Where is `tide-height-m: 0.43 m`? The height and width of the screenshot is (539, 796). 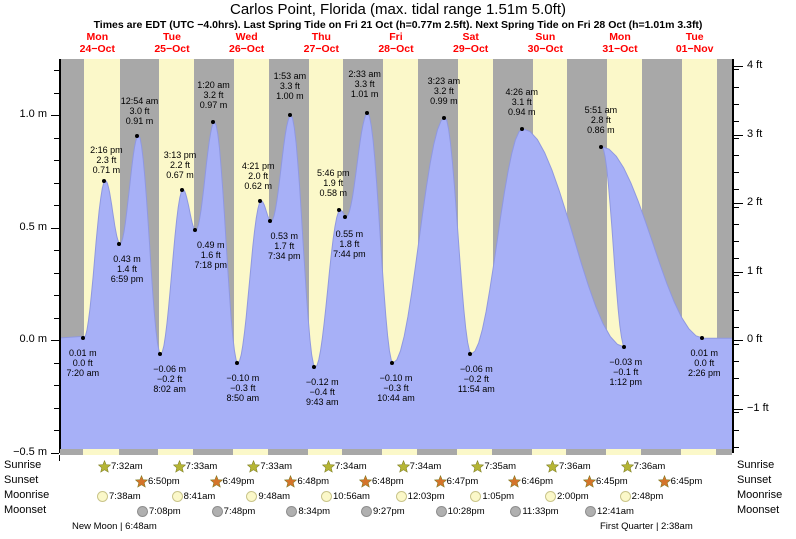 tide-height-m: 0.43 m is located at coordinates (127, 258).